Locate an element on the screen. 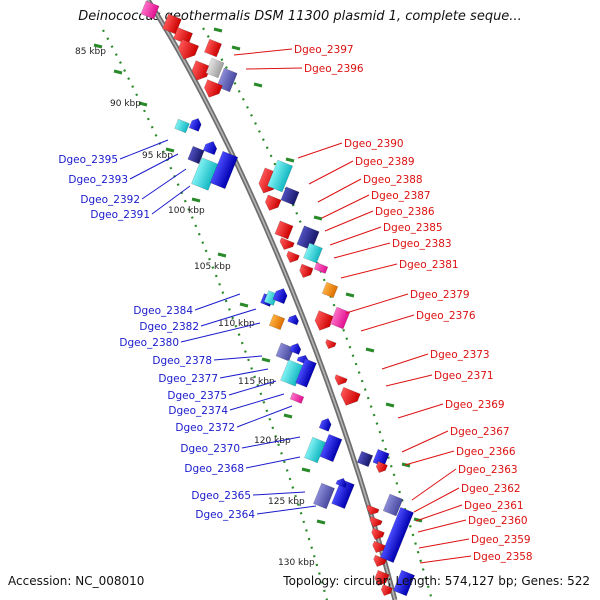 Image resolution: width=600 pixels, height=600 pixels. orange-gene-shape is located at coordinates (330, 290).